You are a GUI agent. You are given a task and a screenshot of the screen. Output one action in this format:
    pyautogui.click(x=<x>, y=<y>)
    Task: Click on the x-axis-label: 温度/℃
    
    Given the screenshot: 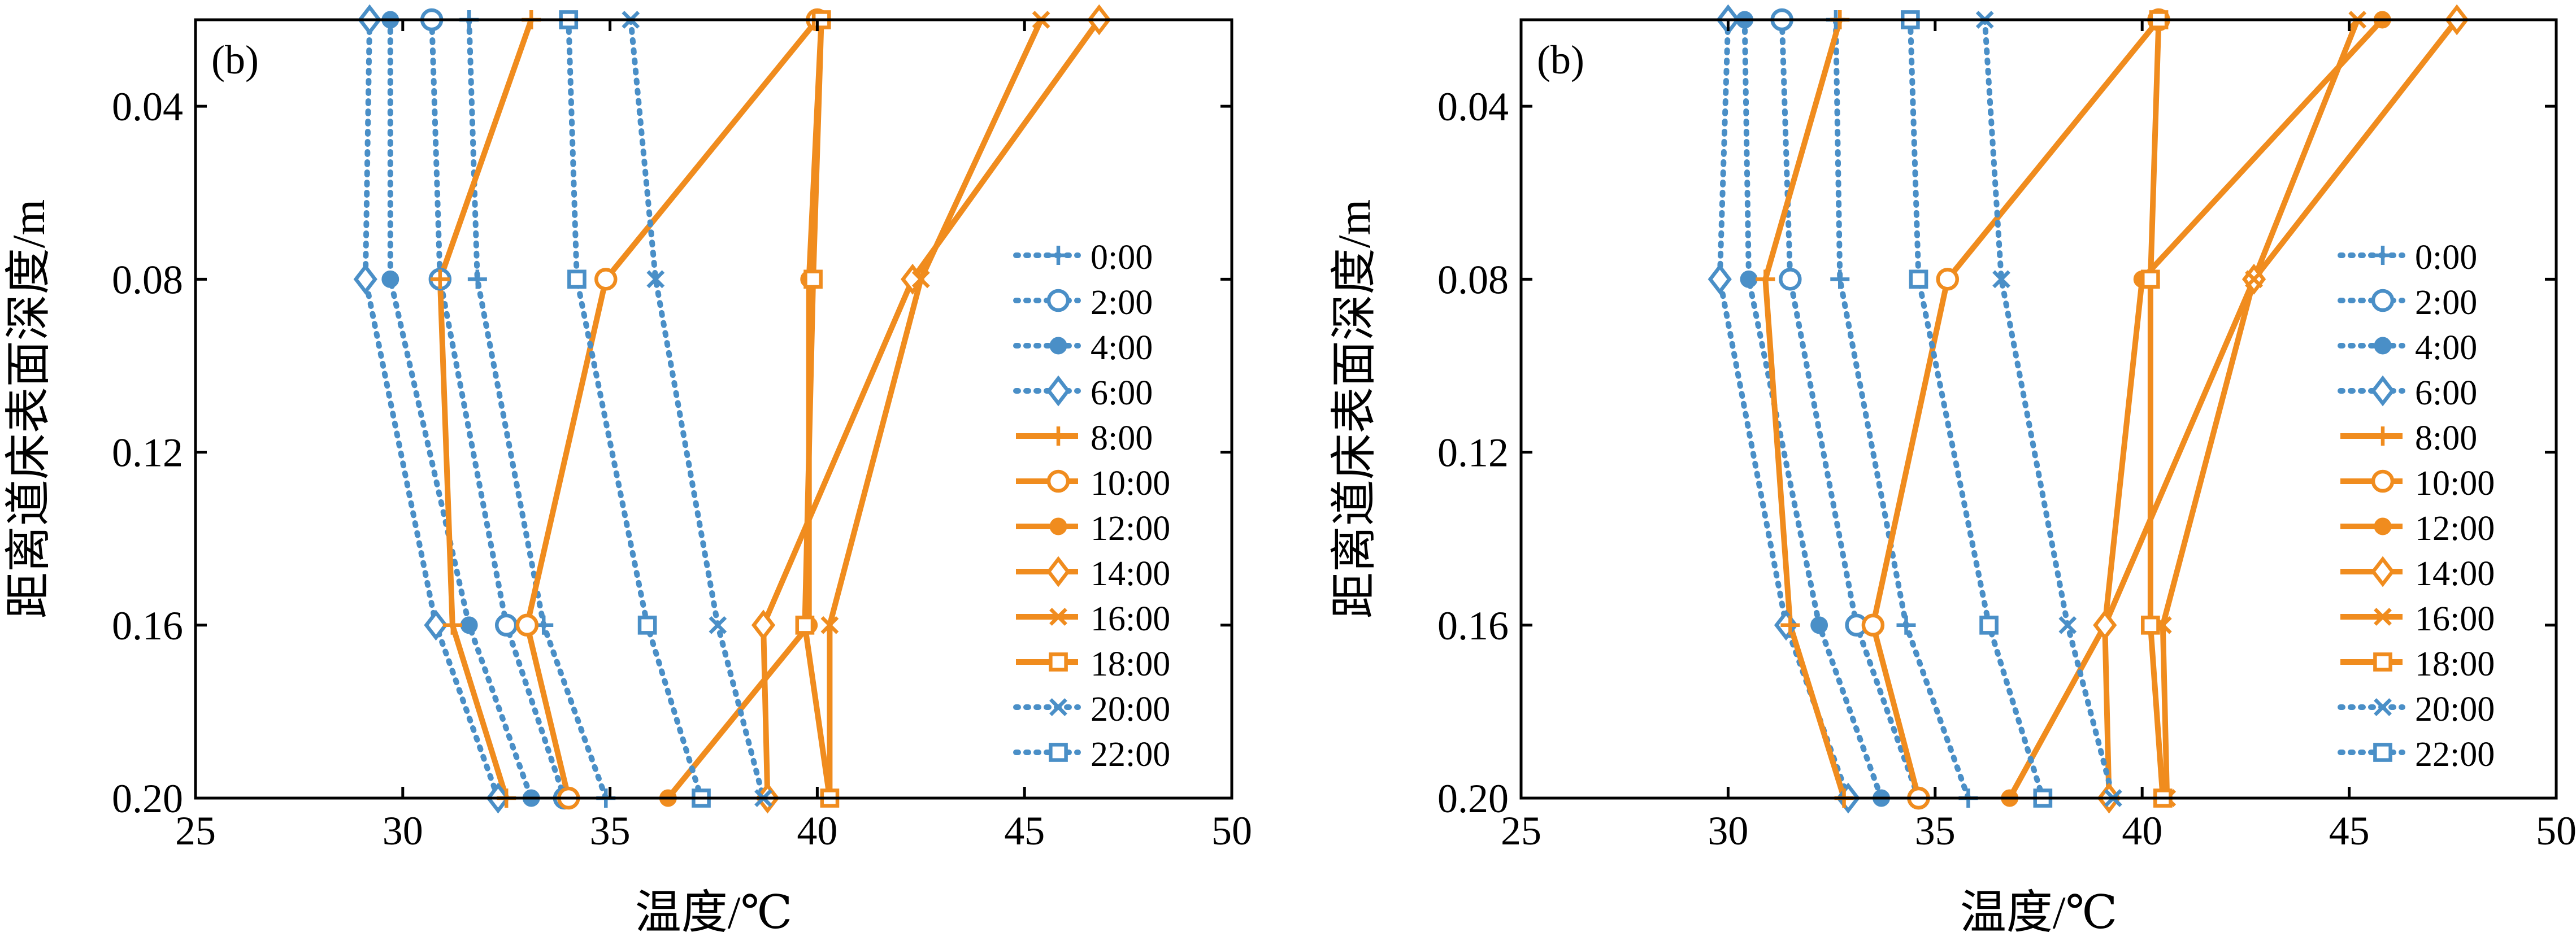 What is the action you would take?
    pyautogui.click(x=714, y=913)
    